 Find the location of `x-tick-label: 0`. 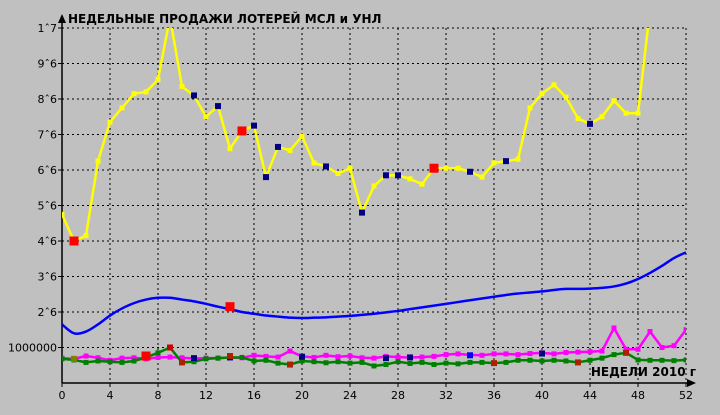

x-tick-label: 0 is located at coordinates (62, 395).